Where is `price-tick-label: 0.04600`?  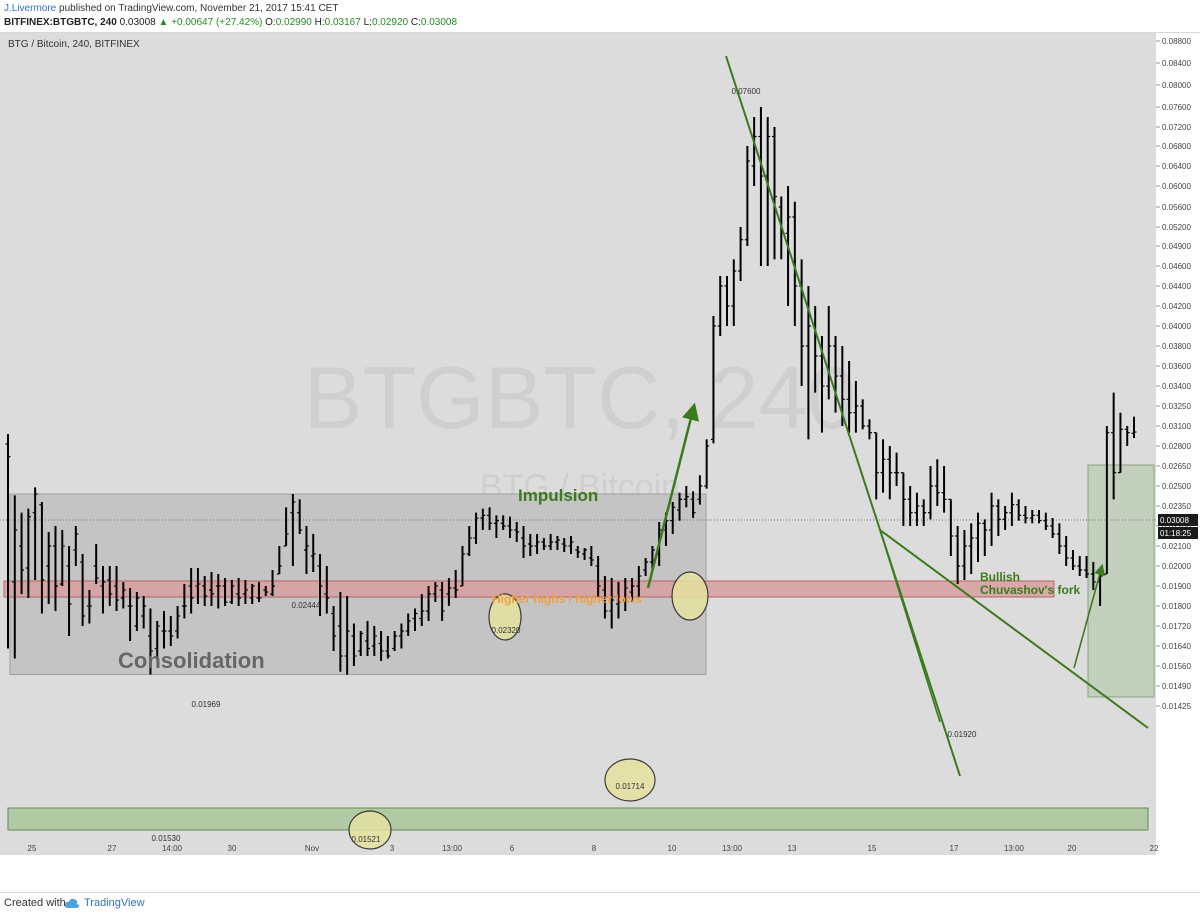
price-tick-label: 0.04600 is located at coordinates (1176, 266).